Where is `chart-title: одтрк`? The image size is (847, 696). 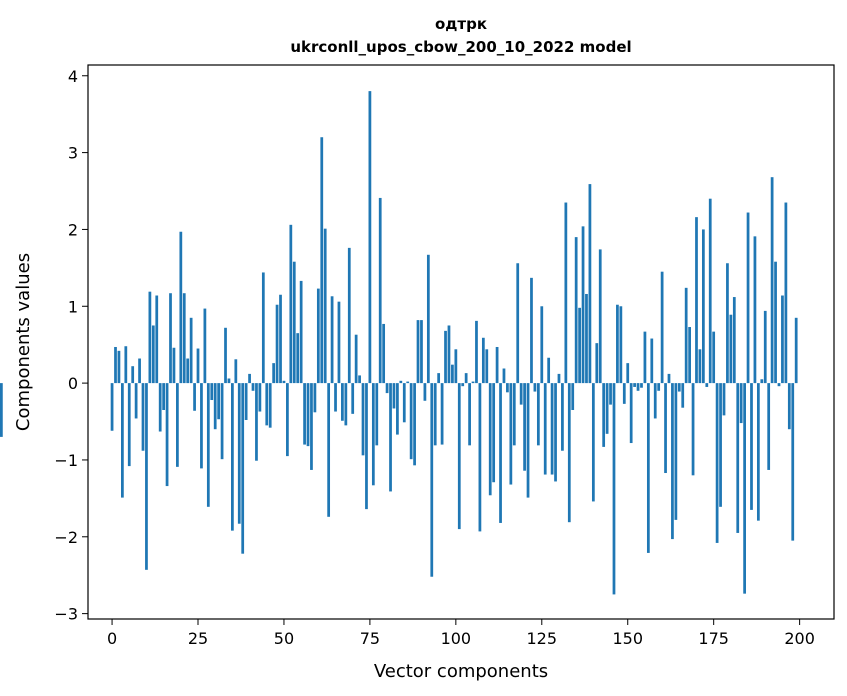 chart-title: одтрк is located at coordinates (461, 24).